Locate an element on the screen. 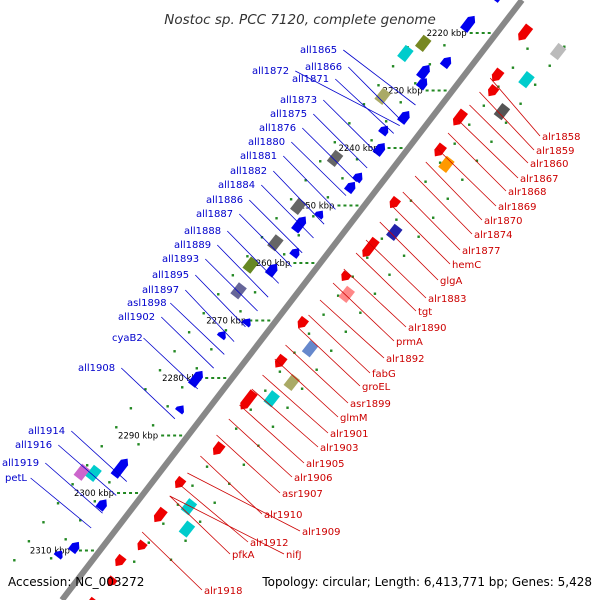 The image size is (600, 600). right-gene-label: alr1869 is located at coordinates (517, 207).